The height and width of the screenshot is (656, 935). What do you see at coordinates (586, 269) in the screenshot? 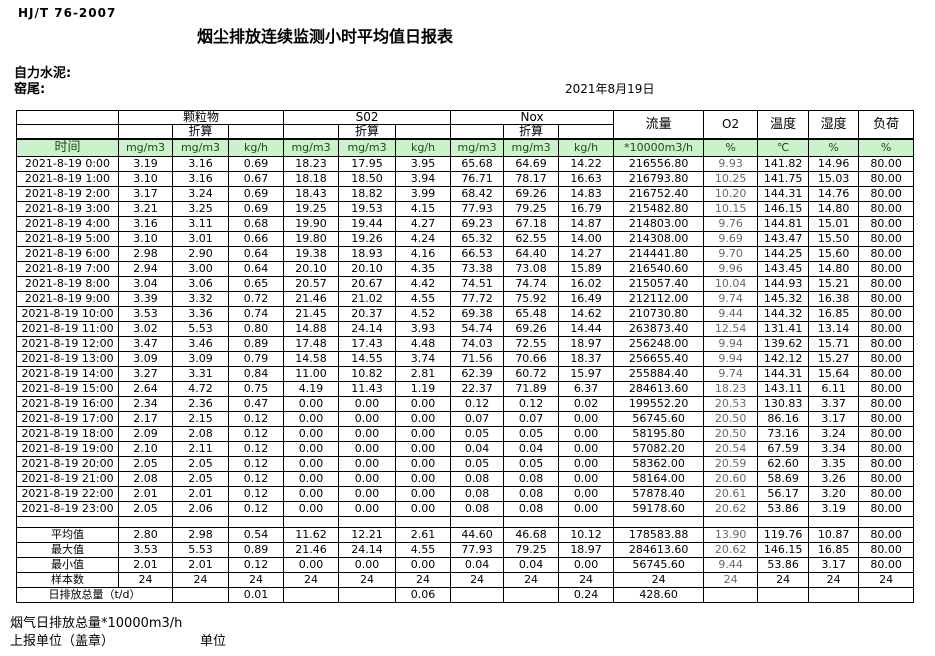
I see `value-cell: 15.89` at bounding box center [586, 269].